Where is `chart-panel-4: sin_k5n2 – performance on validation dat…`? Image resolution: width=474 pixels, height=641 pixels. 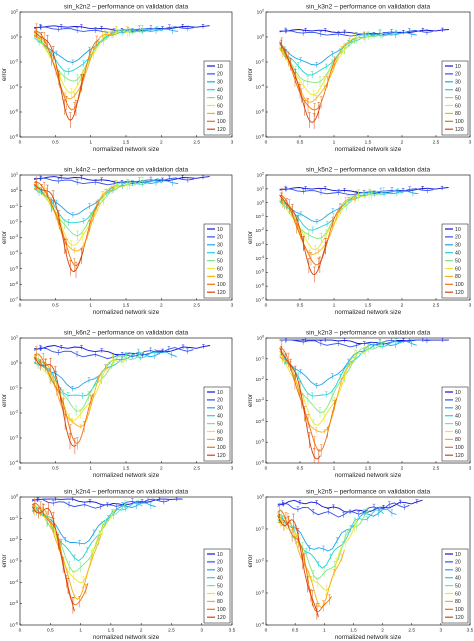
chart-panel-4: sin_k5n2 – performance on validation dat… is located at coordinates (359, 242).